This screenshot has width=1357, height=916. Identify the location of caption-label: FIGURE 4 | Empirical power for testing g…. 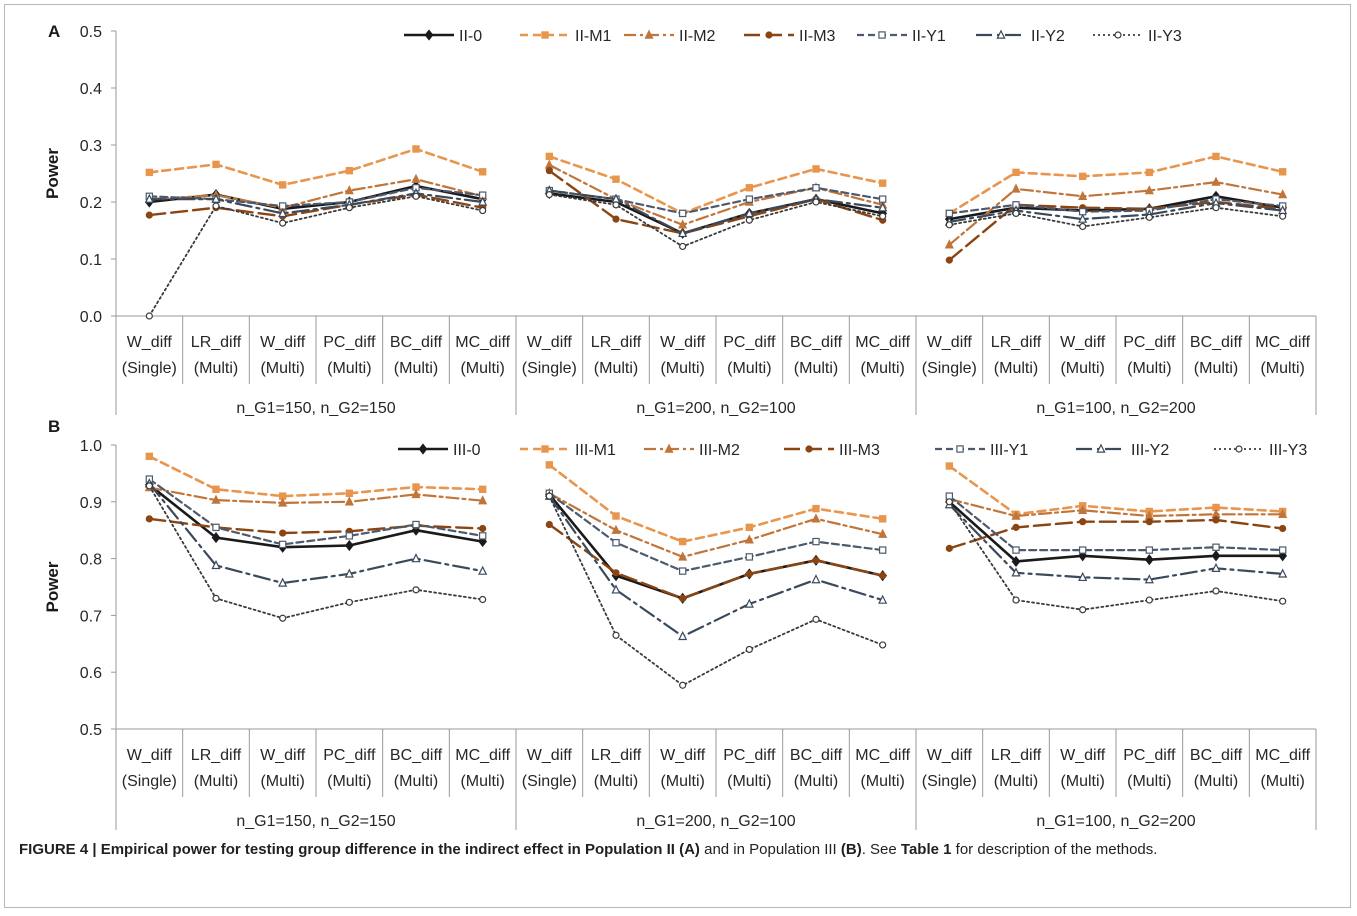
(359, 849).